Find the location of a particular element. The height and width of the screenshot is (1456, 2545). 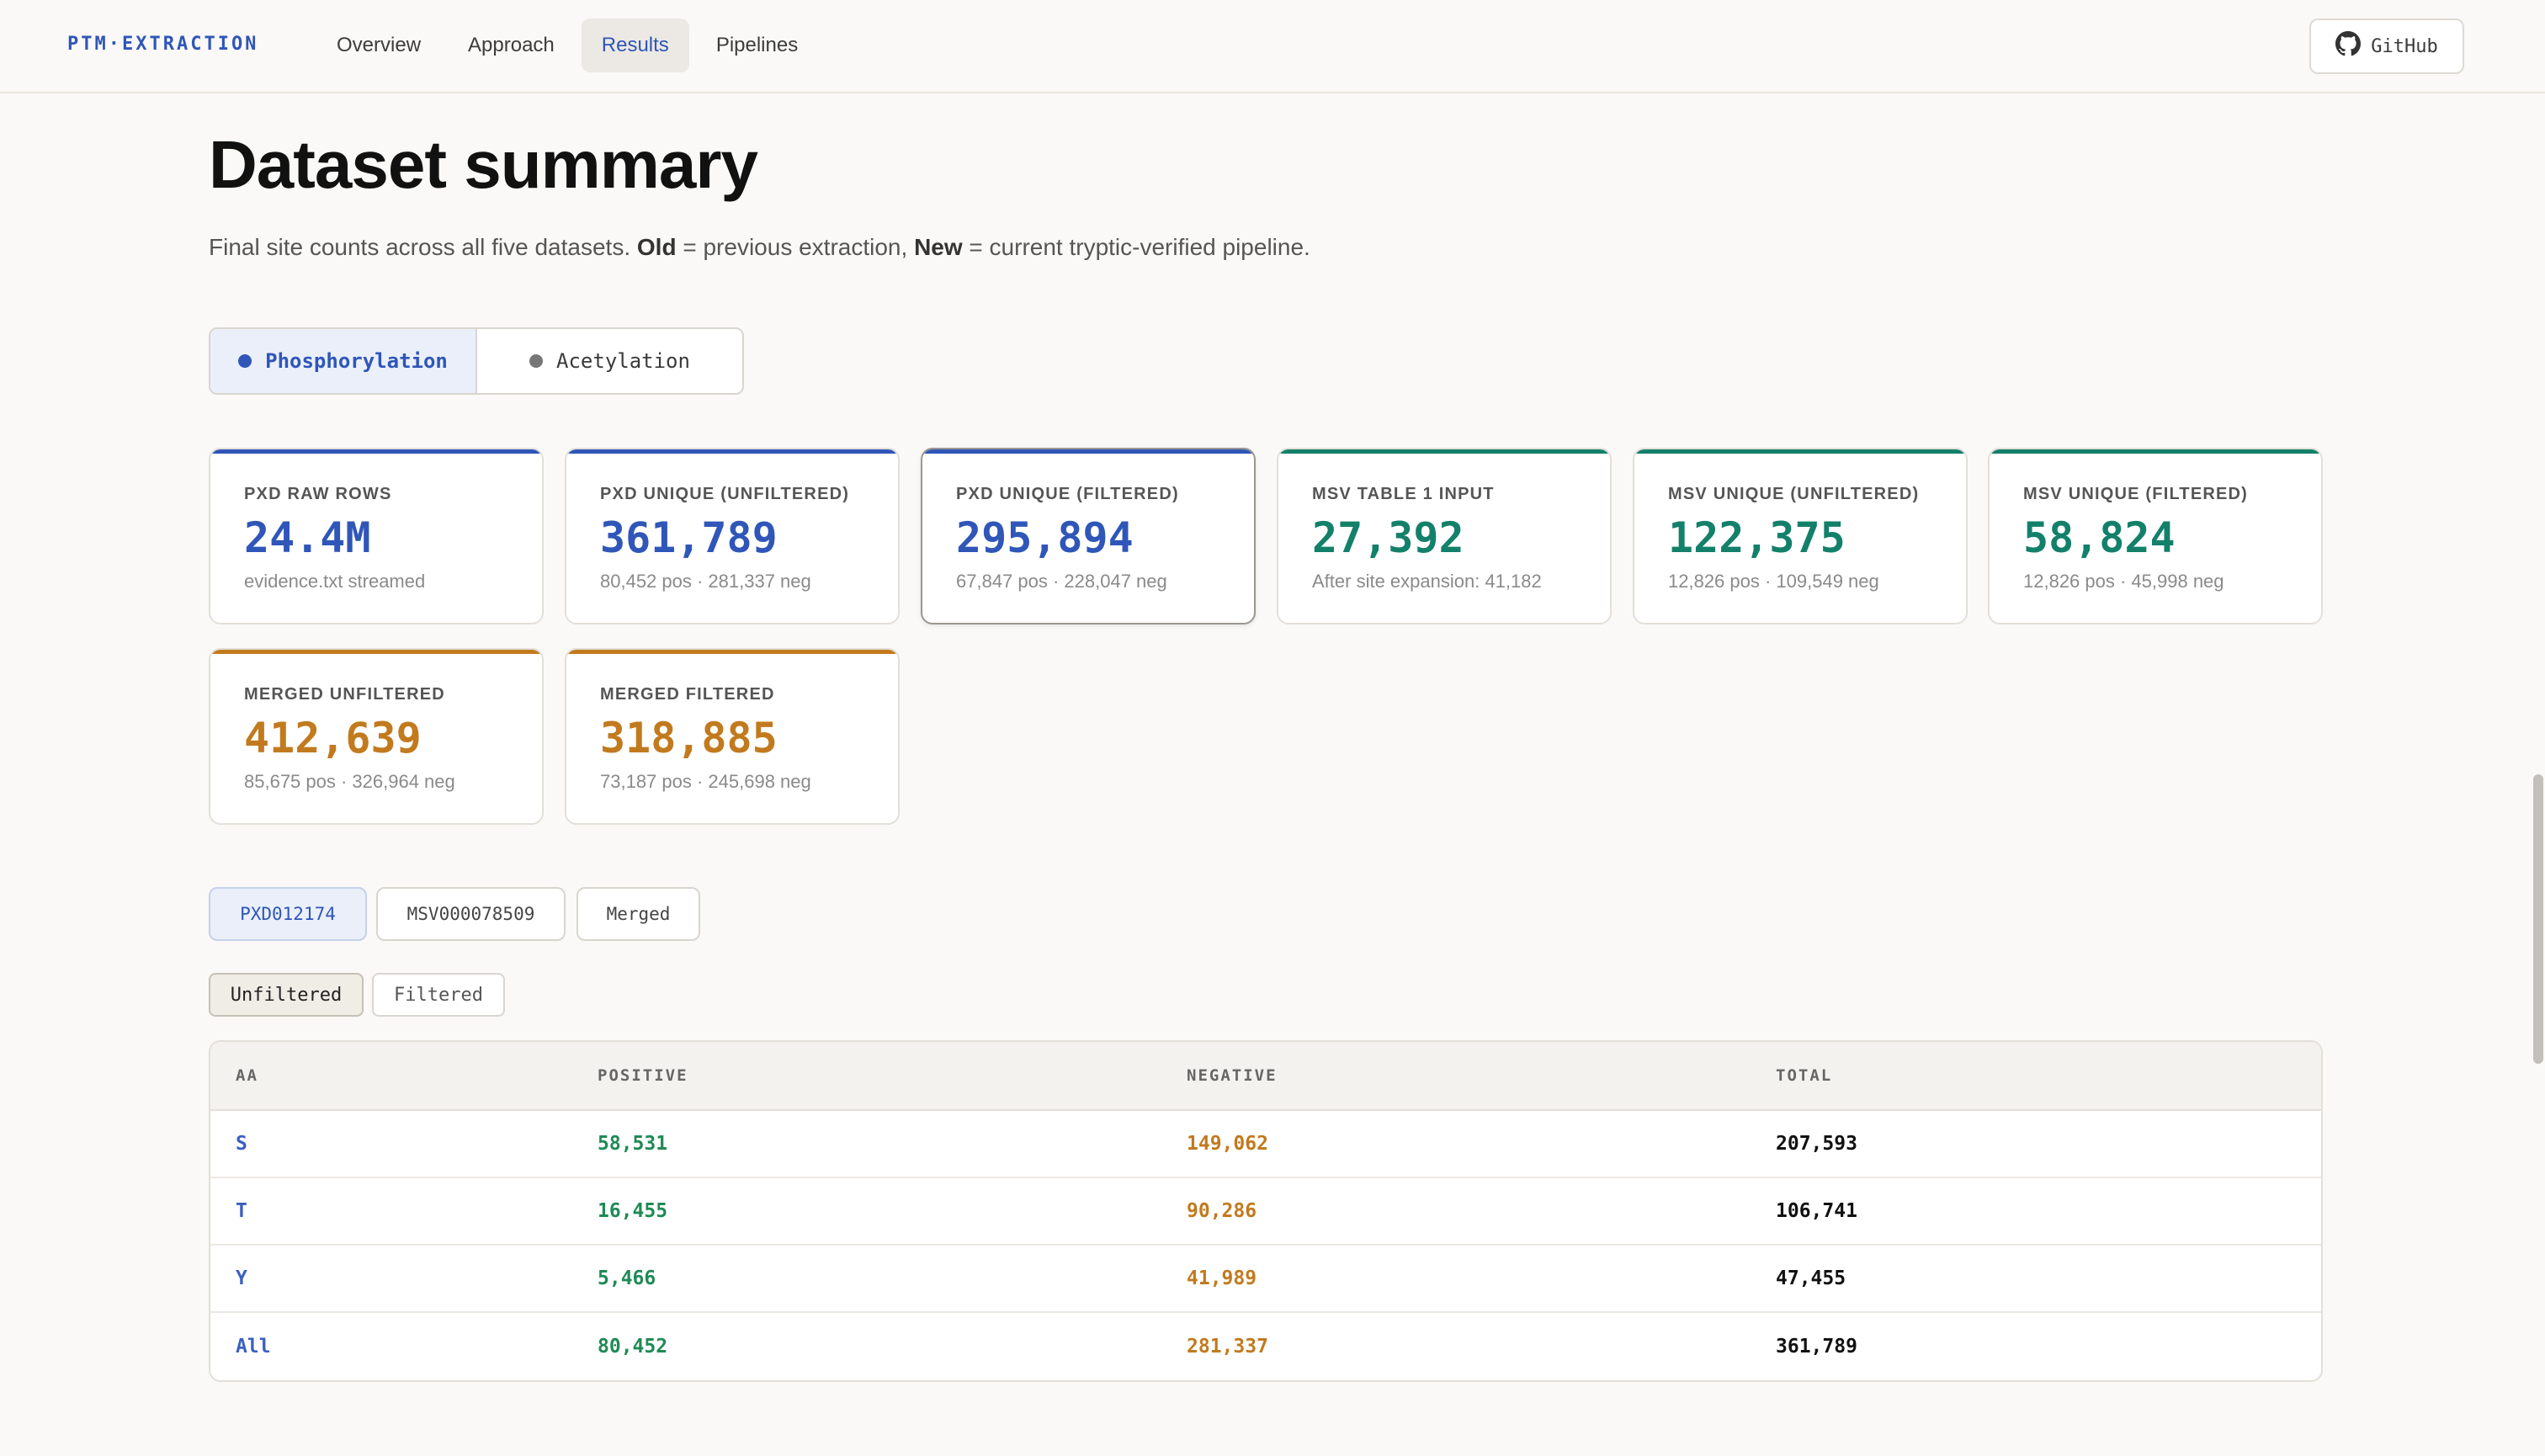

table-row: All 80,452 281,337 361,789 is located at coordinates (1266, 1346).